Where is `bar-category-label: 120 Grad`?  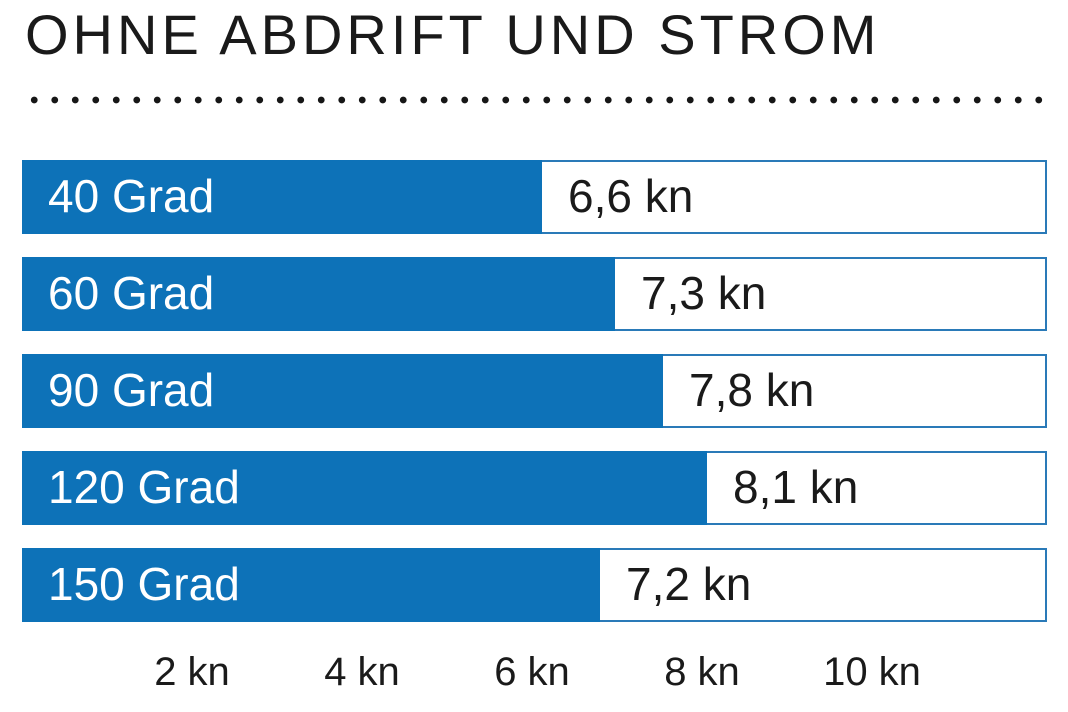
bar-category-label: 120 Grad is located at coordinates (144, 486).